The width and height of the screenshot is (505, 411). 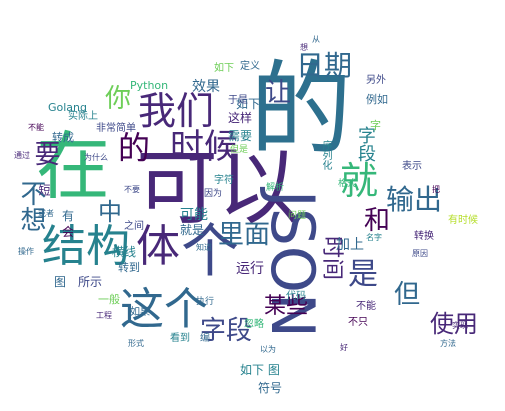 What do you see at coordinates (325, 155) in the screenshot?
I see `word-xuliehua: 序列化` at bounding box center [325, 155].